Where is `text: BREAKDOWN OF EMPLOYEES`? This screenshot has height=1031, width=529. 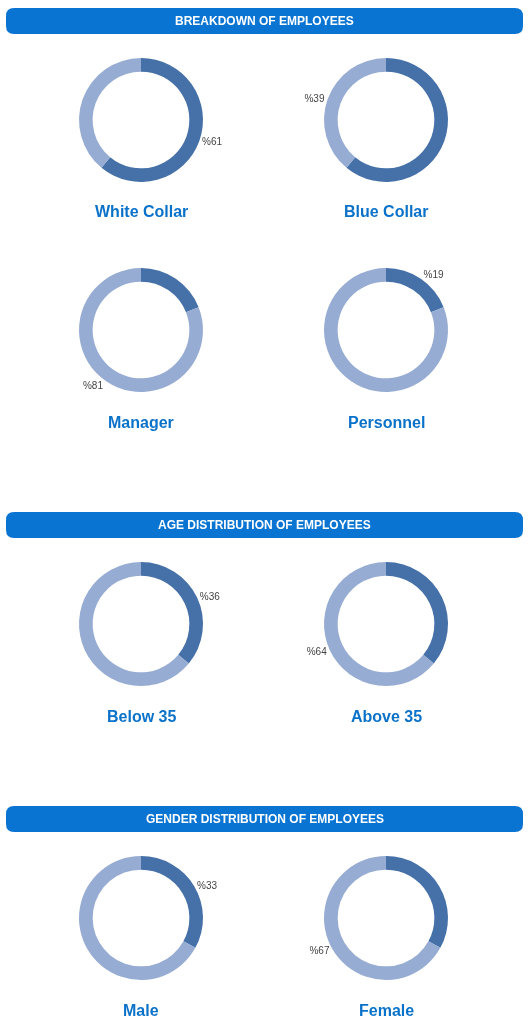 text: BREAKDOWN OF EMPLOYEES is located at coordinates (264, 21).